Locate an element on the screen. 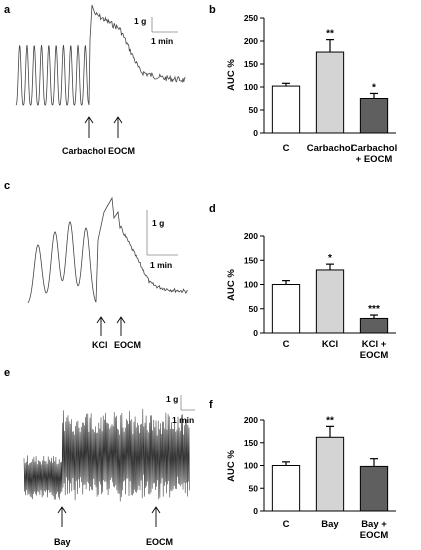  scale-force-a: 1 g is located at coordinates (140, 21).